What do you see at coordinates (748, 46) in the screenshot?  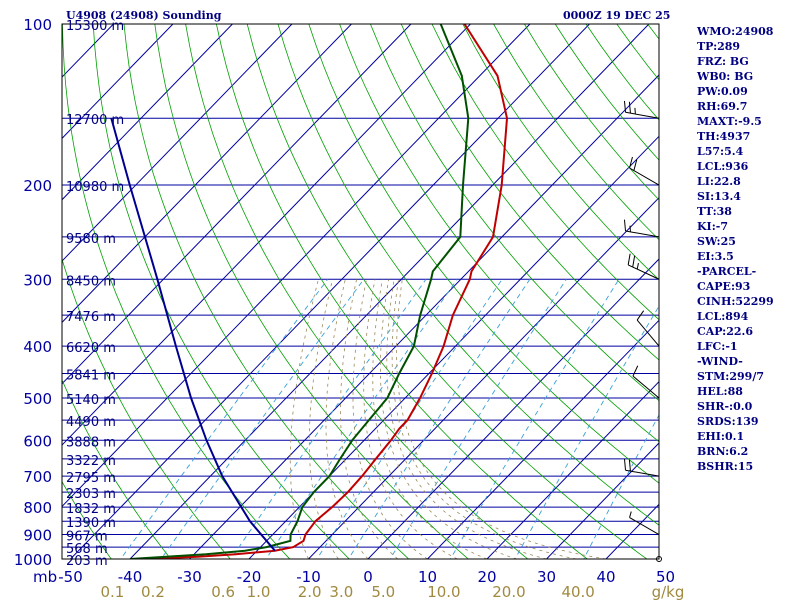 I see `index-line: TP:289` at bounding box center [748, 46].